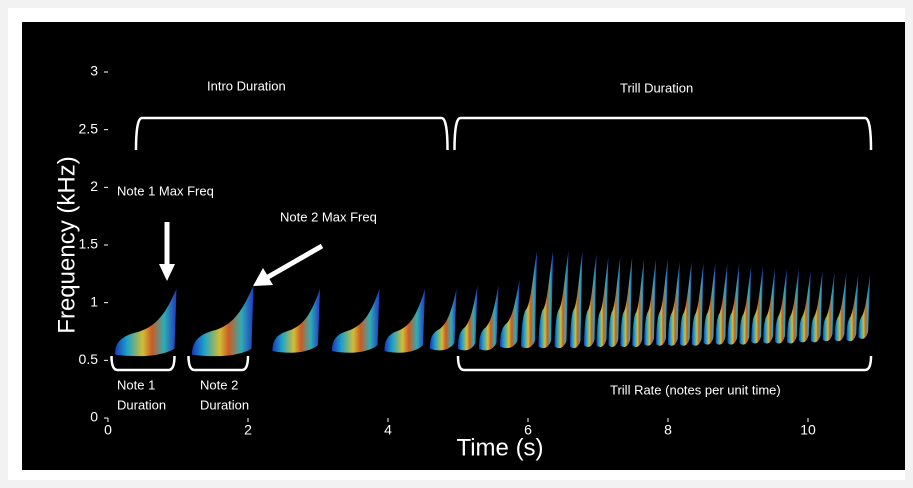 The width and height of the screenshot is (913, 488). Describe the element at coordinates (241, 254) in the screenshot. I see `arrows` at that location.